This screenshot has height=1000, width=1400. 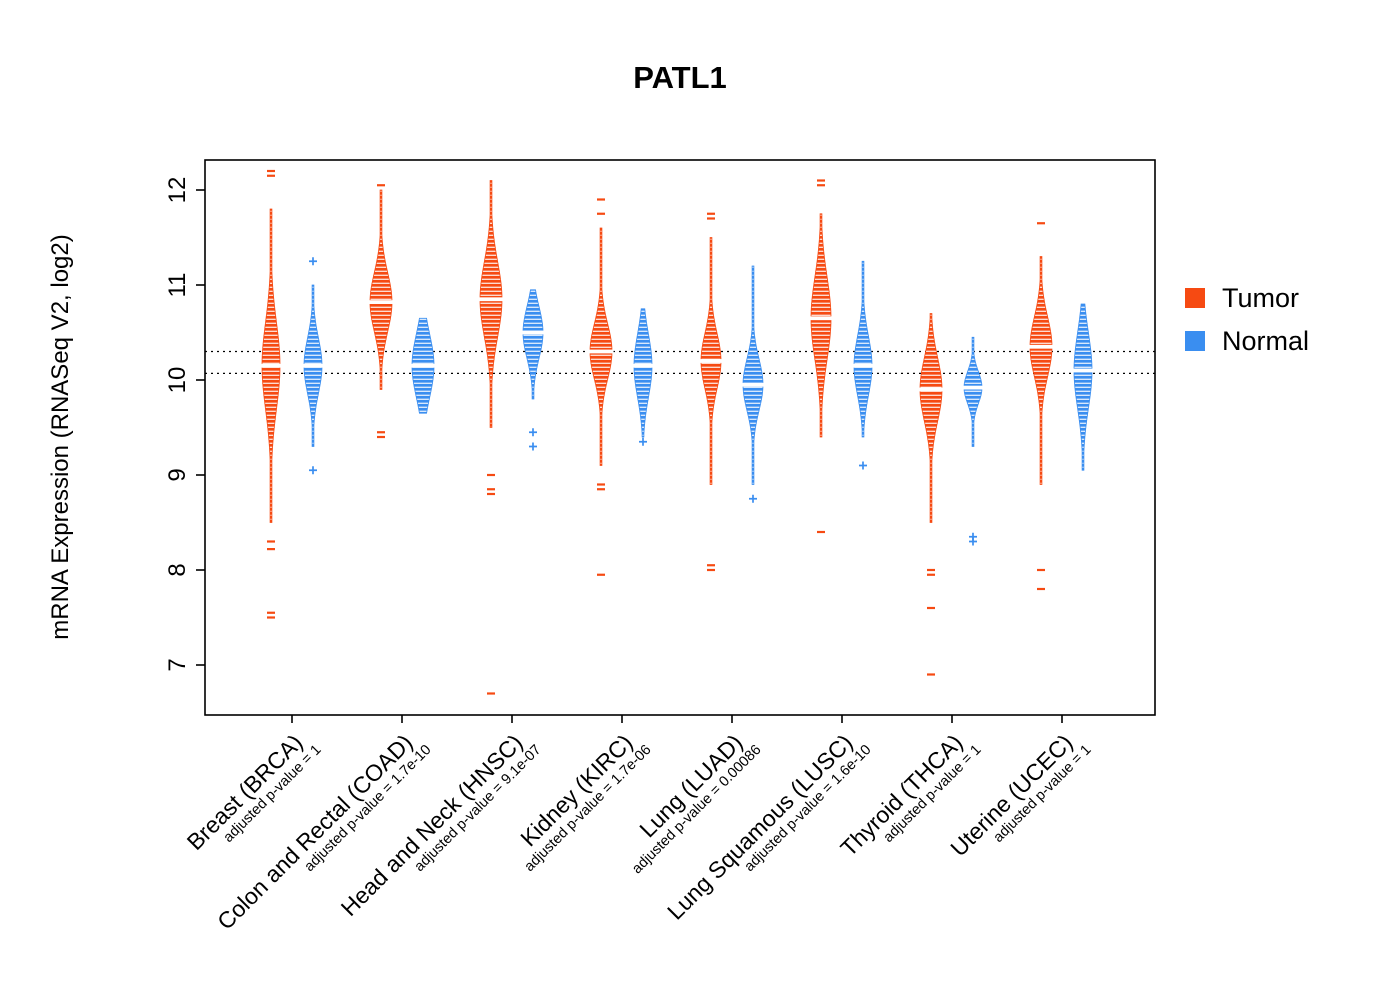 I want to click on violin-tumor-THCA, so click(x=931, y=494).